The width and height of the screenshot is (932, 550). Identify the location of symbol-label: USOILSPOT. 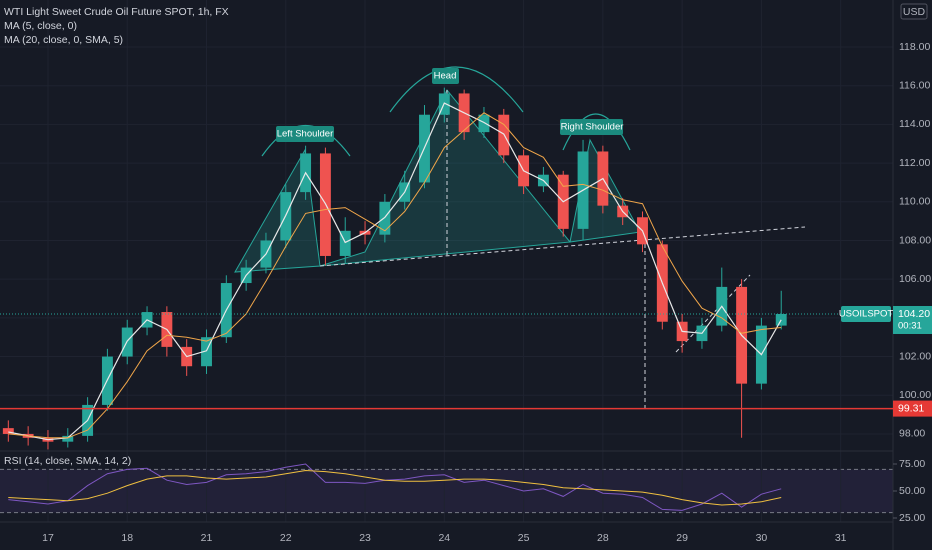
(866, 314).